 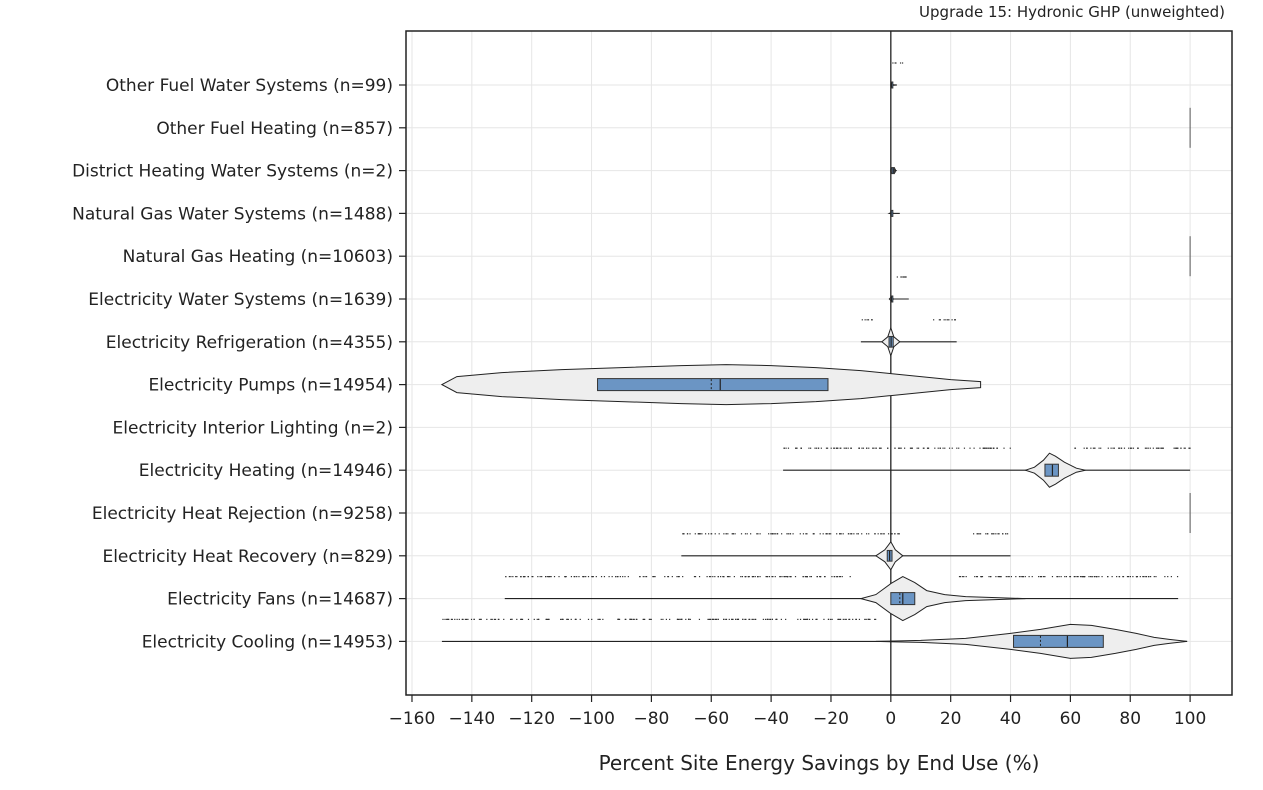 What do you see at coordinates (258, 257) in the screenshot?
I see `y-category-label: Natural Gas Heating (n=10603)` at bounding box center [258, 257].